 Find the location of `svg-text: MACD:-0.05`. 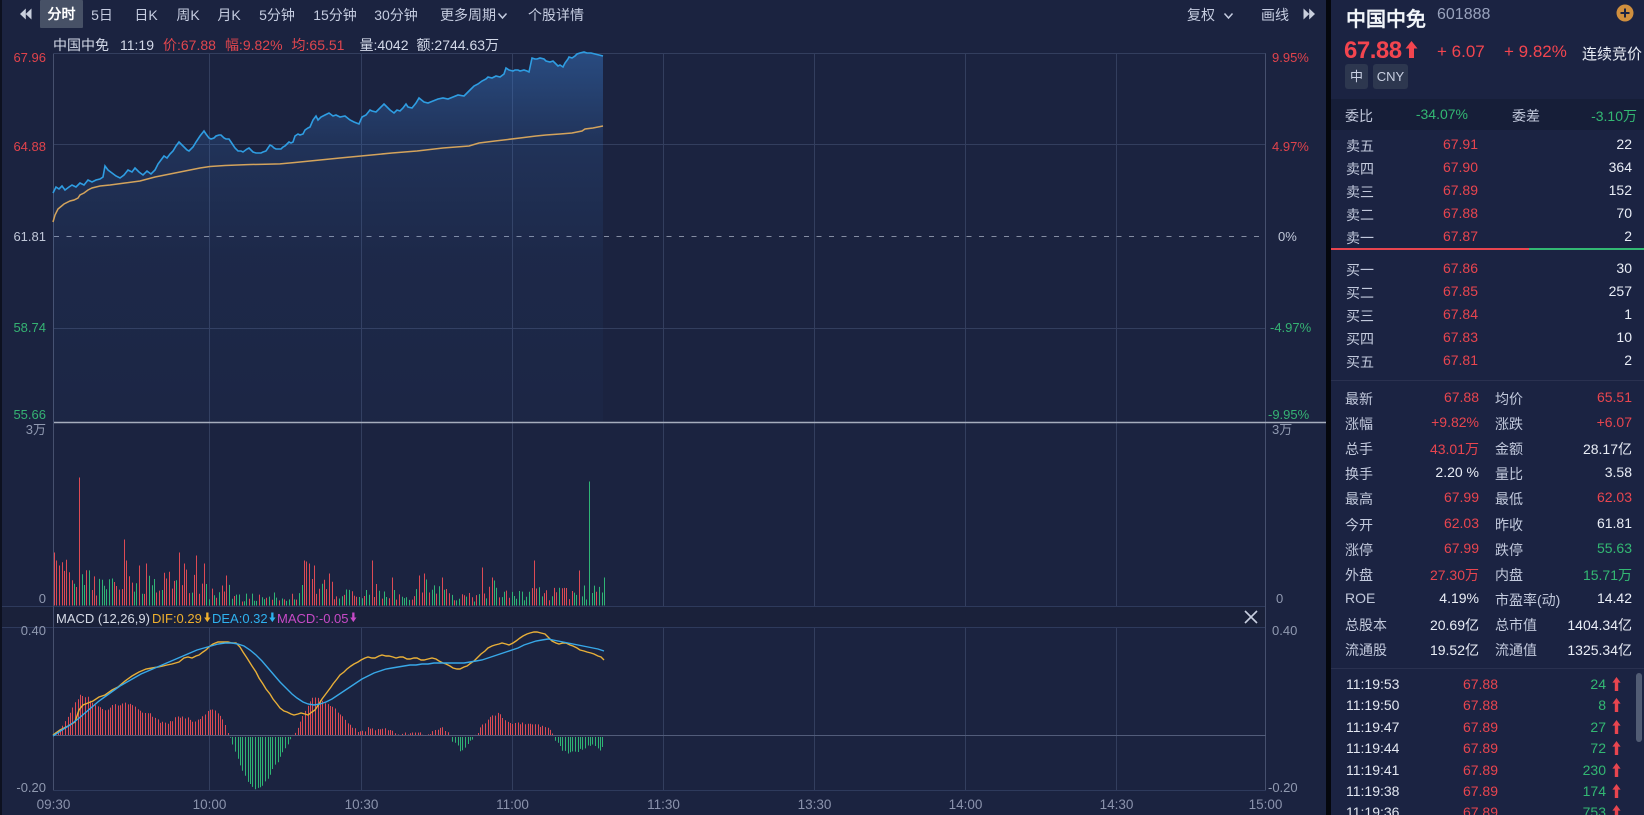

svg-text: MACD:-0.05 is located at coordinates (313, 618).